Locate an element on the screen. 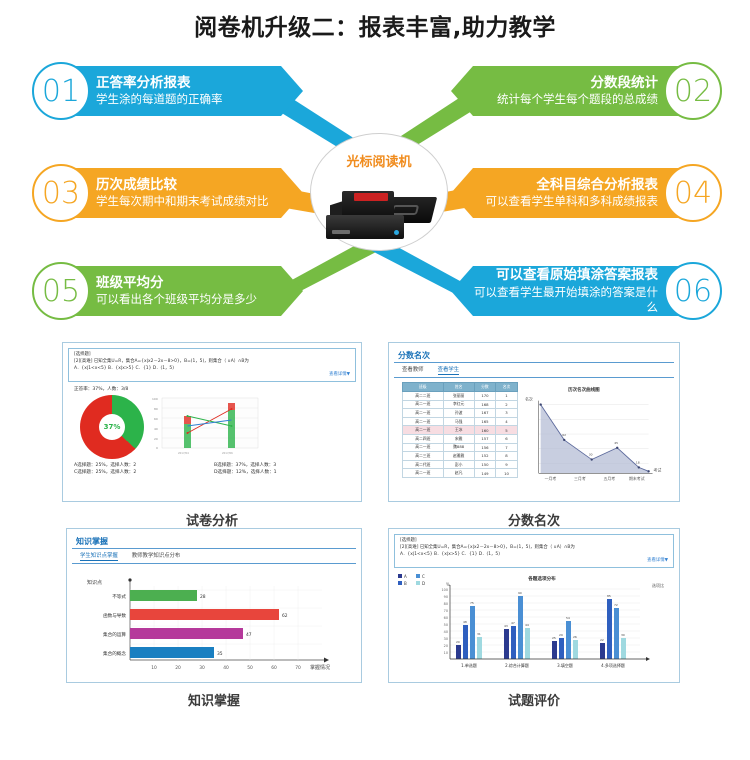 This screenshot has height=760, width=750. svg-text: 三月考 is located at coordinates (580, 478).